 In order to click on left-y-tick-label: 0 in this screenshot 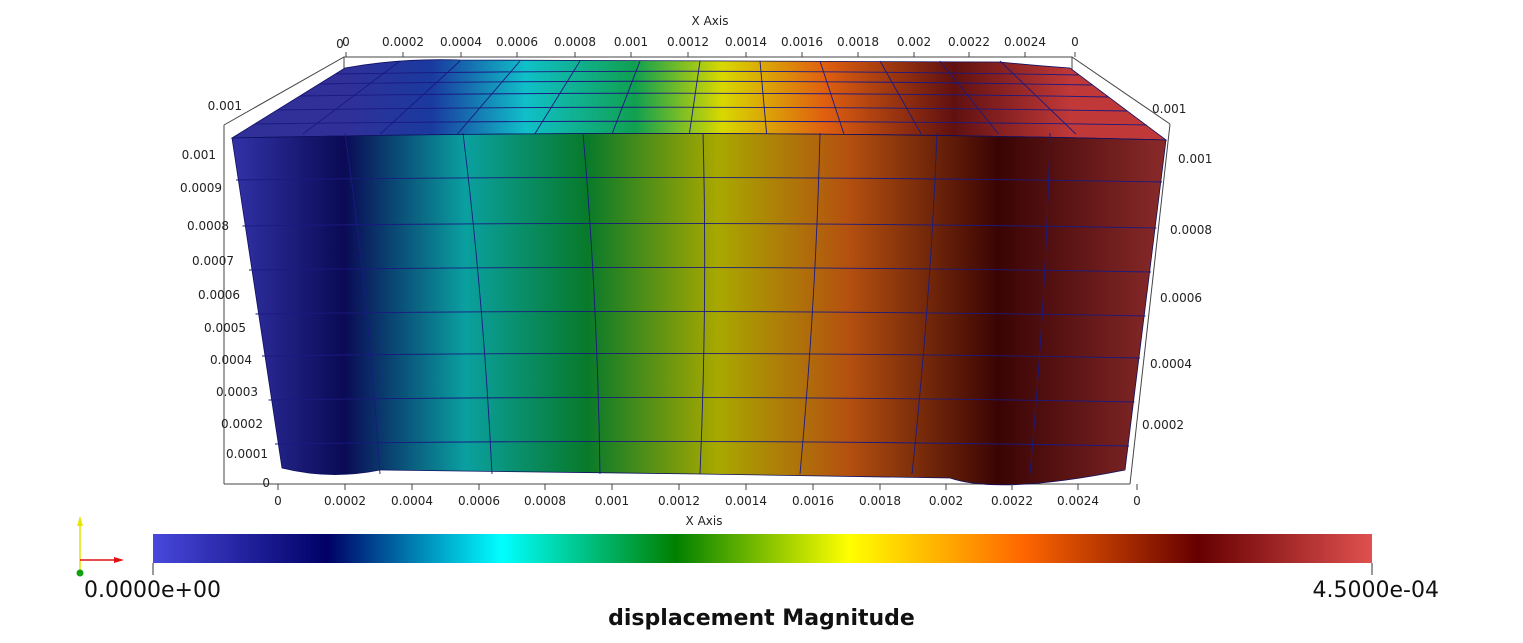, I will do `click(266, 483)`.